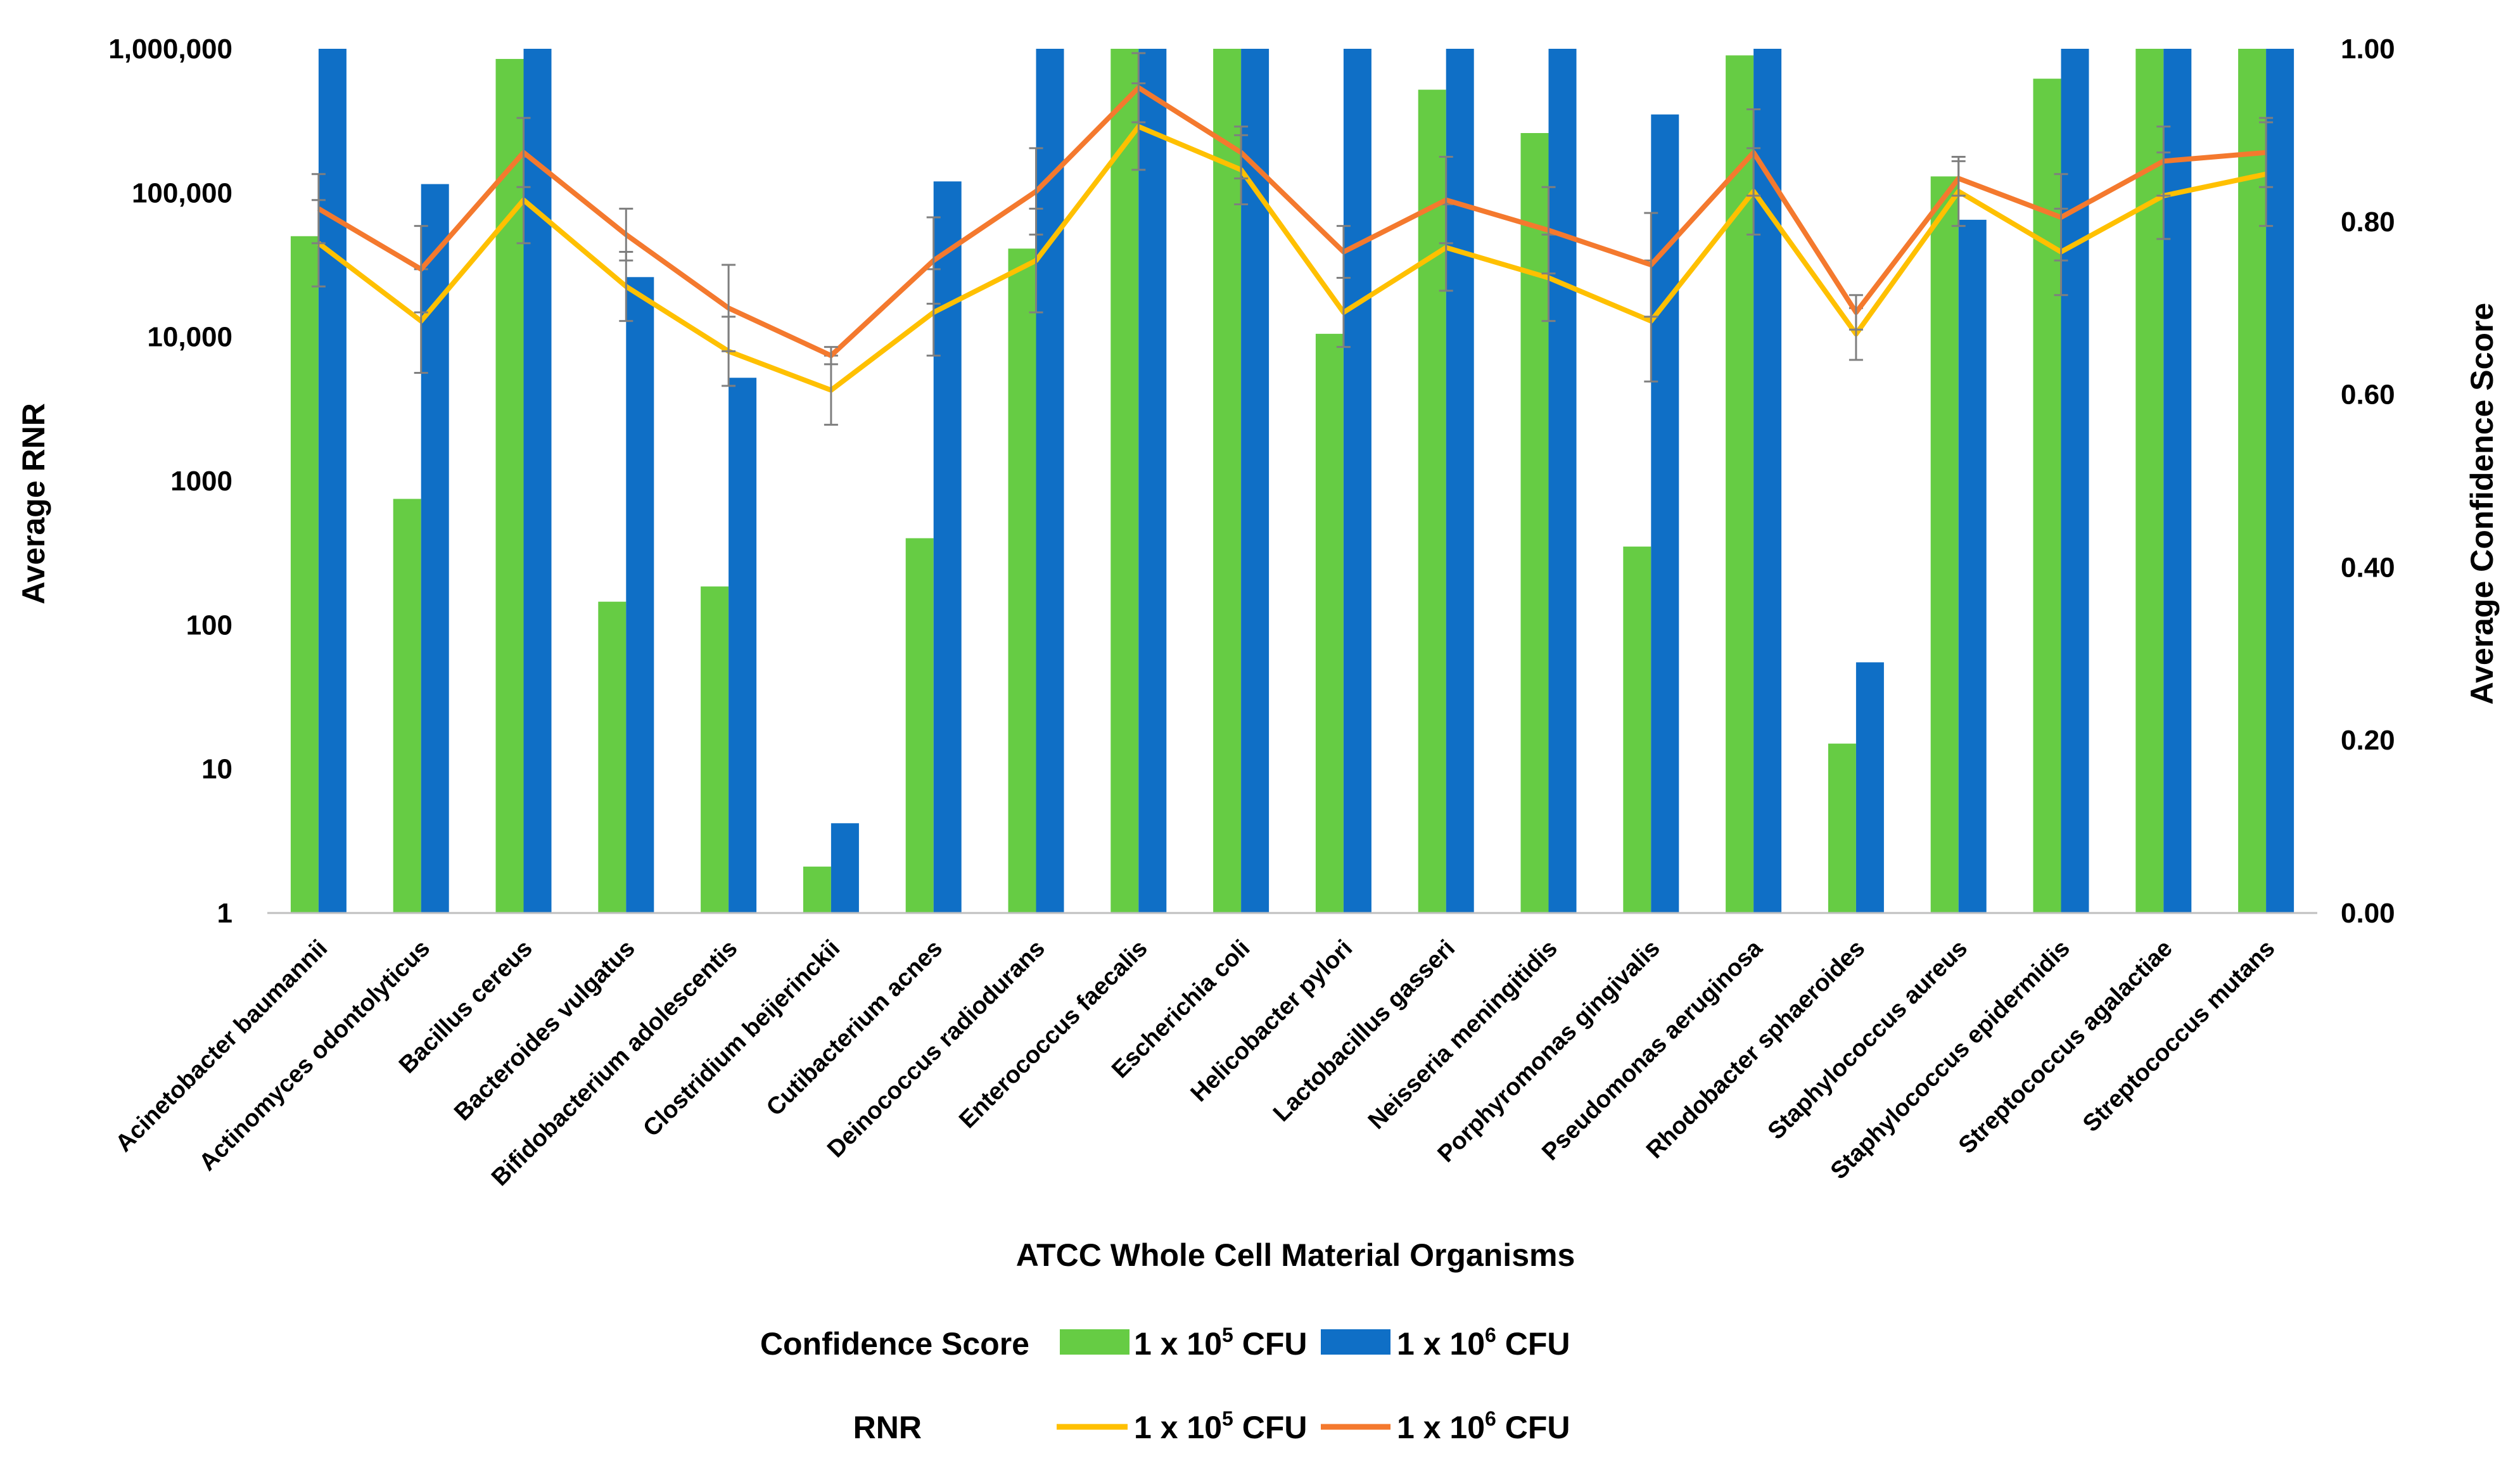 The height and width of the screenshot is (1475, 2520). I want to click on y-tick-label-2: 100, so click(209, 625).